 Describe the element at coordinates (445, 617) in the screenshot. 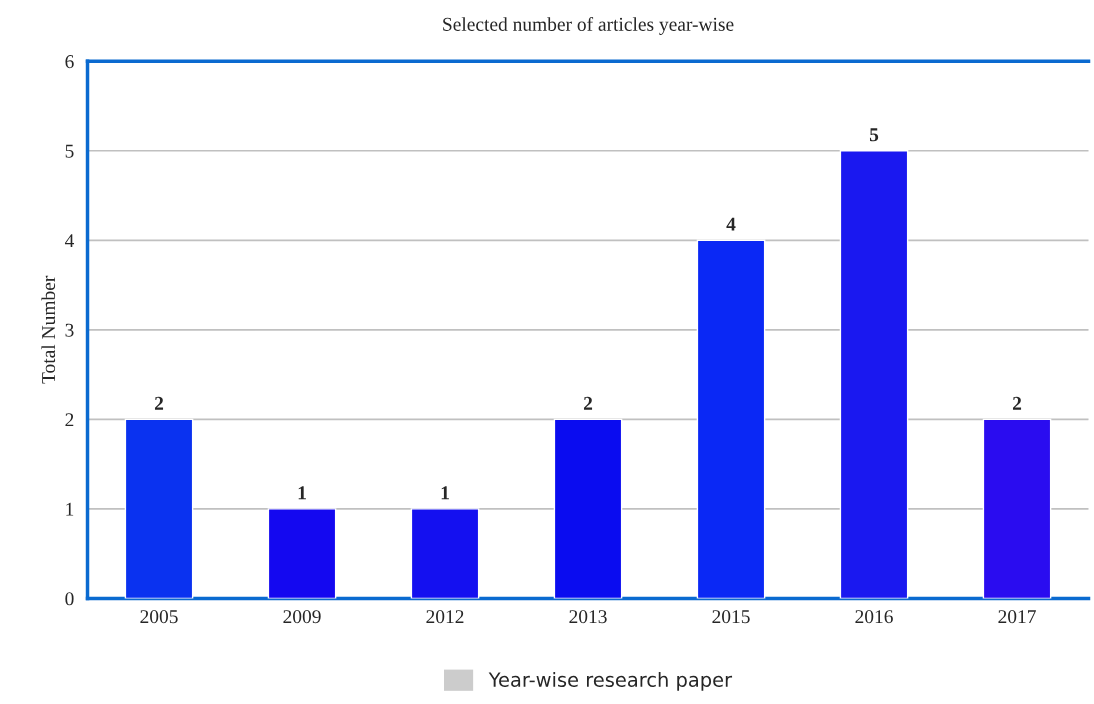

I see `x-tick-label: 2012` at that location.